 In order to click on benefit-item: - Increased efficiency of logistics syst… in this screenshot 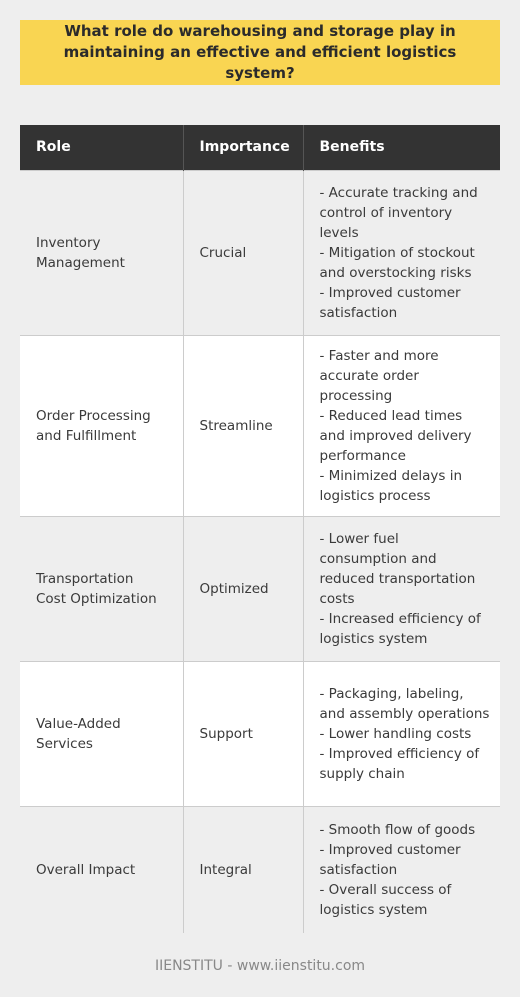, I will do `click(400, 628)`.